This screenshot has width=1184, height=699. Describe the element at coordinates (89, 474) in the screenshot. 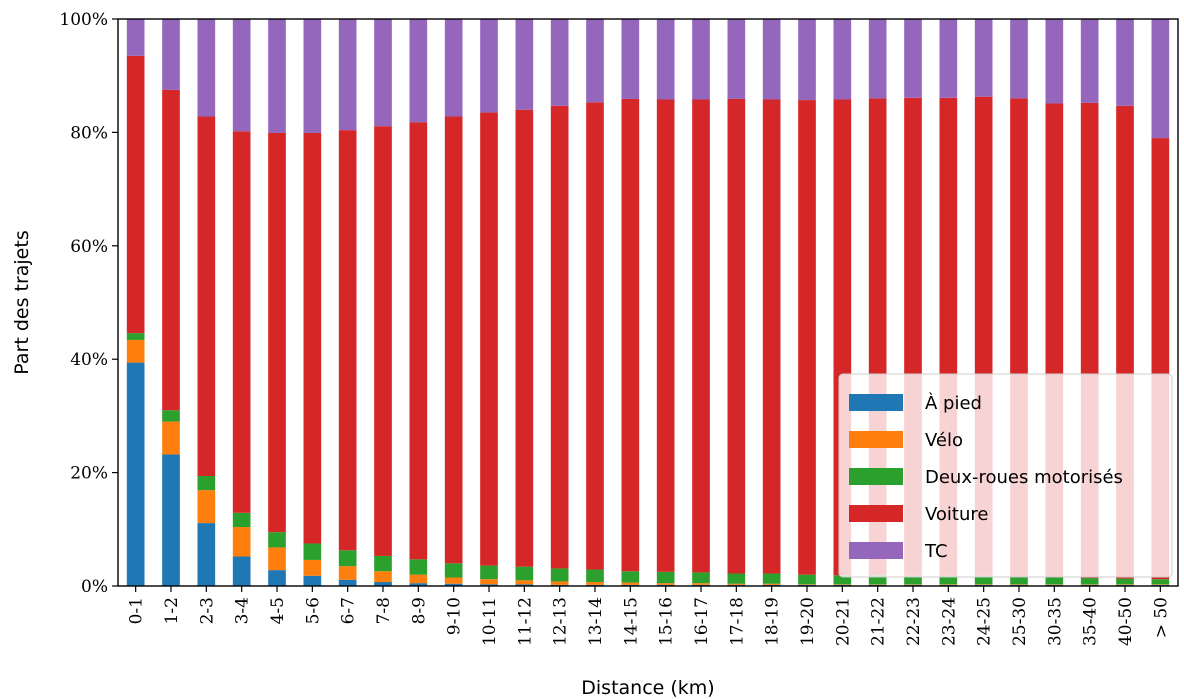

I see `y-tick-label: 20%` at that location.